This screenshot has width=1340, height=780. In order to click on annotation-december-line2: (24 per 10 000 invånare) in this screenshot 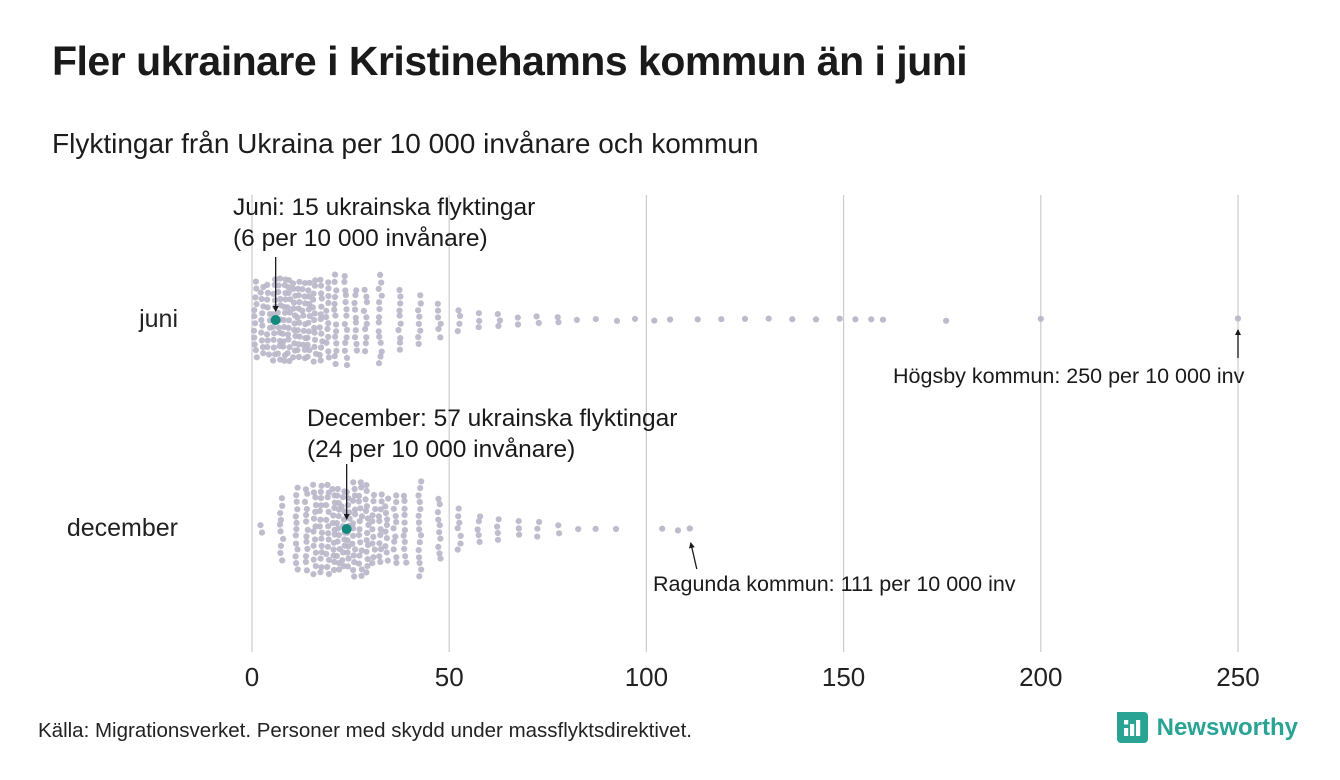, I will do `click(441, 449)`.